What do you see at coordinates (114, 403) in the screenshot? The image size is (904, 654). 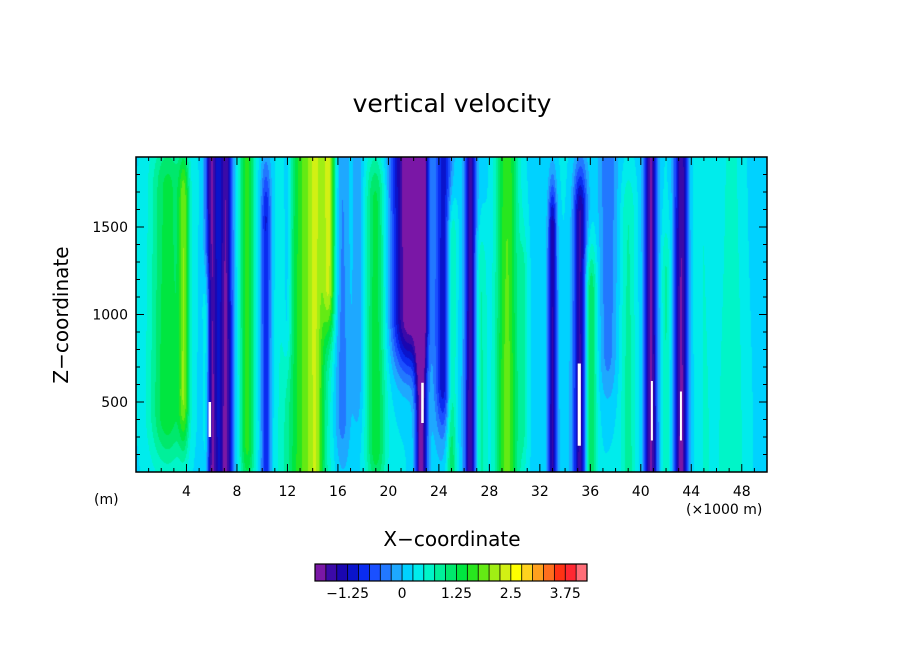 I see `y-tick-label-500: 500` at bounding box center [114, 403].